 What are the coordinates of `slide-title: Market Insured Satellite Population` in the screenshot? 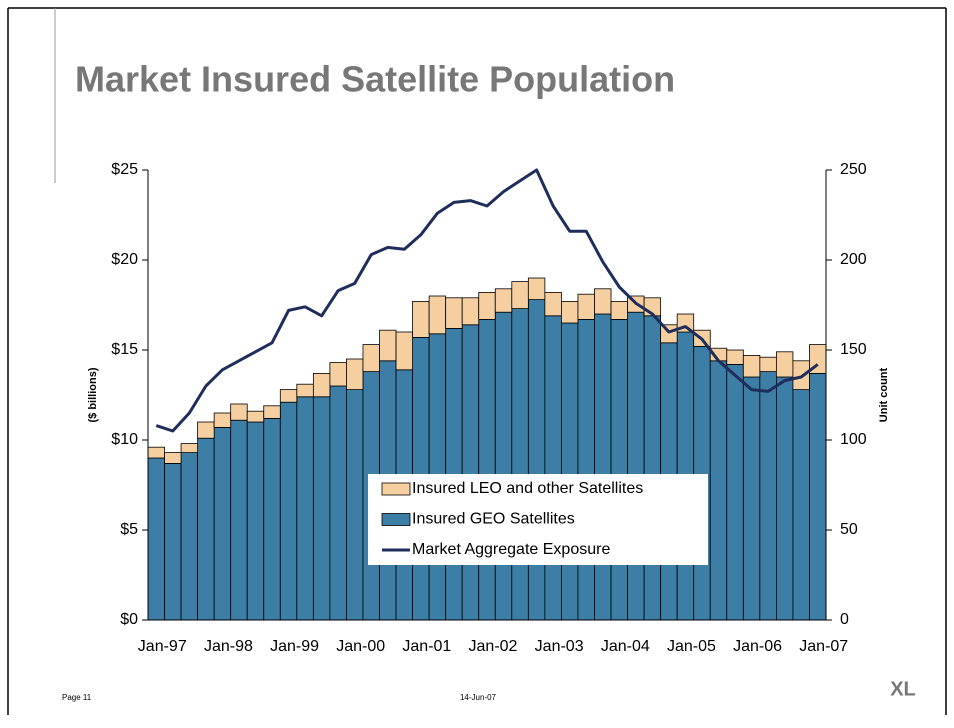 It's located at (375, 79).